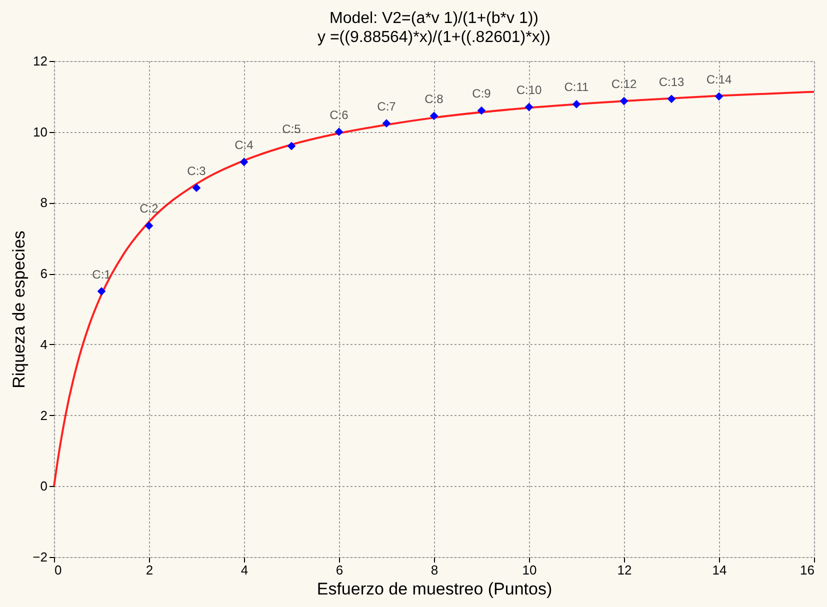 The height and width of the screenshot is (607, 827). Describe the element at coordinates (40, 557) in the screenshot. I see `y-tick-label: −2` at that location.